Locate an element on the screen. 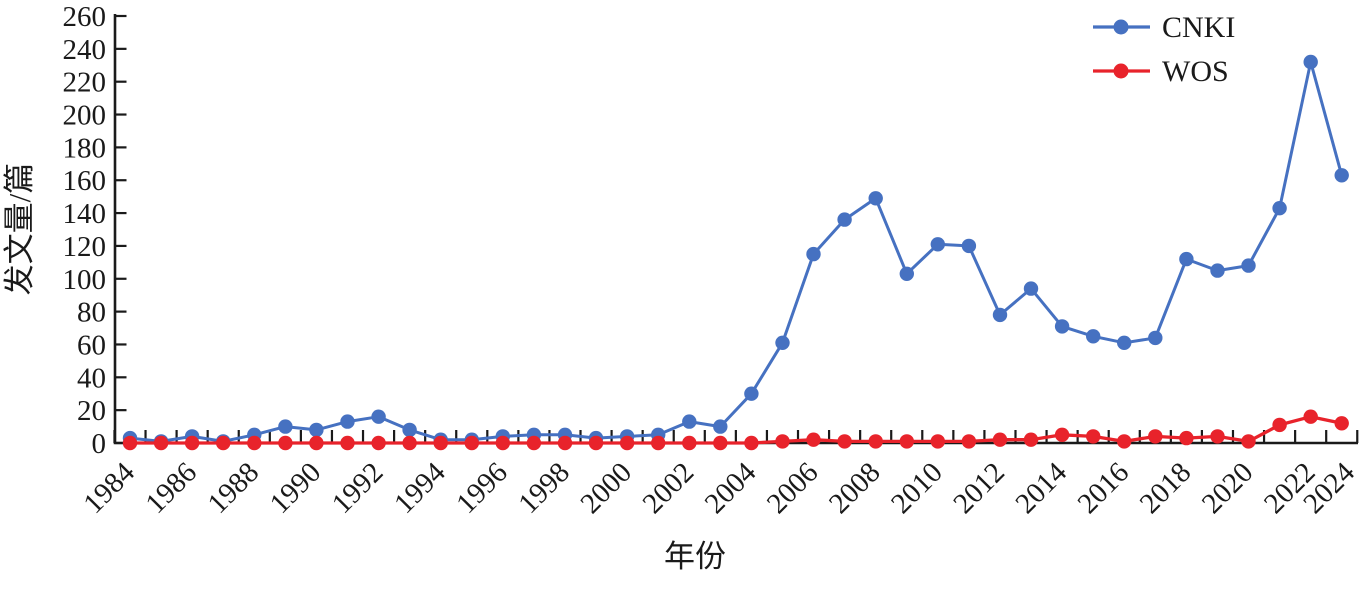  data-point-cnki-2022 is located at coordinates (1311, 62).